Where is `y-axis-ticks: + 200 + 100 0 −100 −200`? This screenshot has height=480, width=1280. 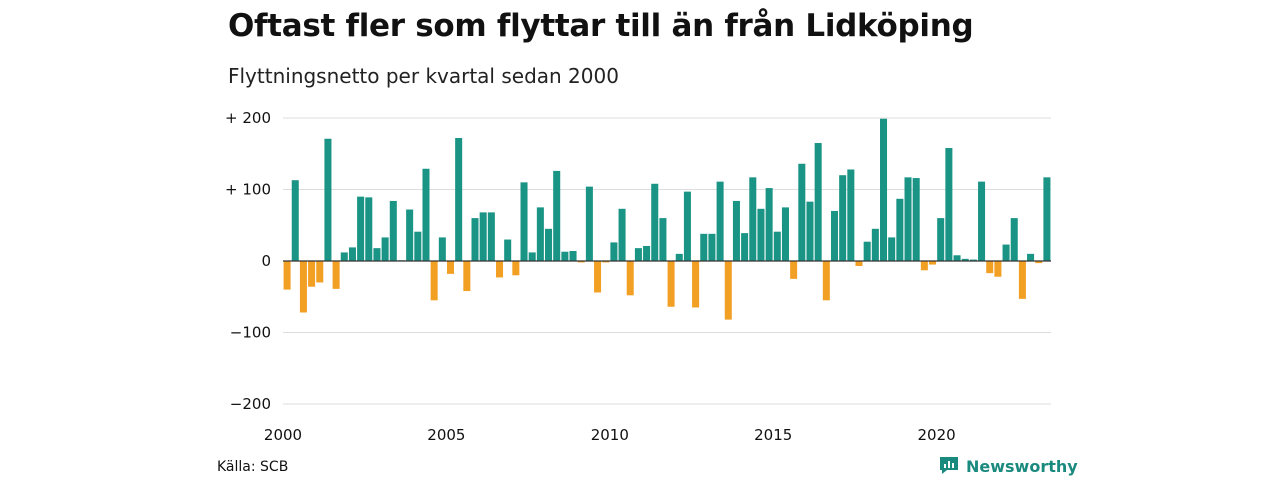 y-axis-ticks: + 200 + 100 0 −100 −200 is located at coordinates (248, 261).